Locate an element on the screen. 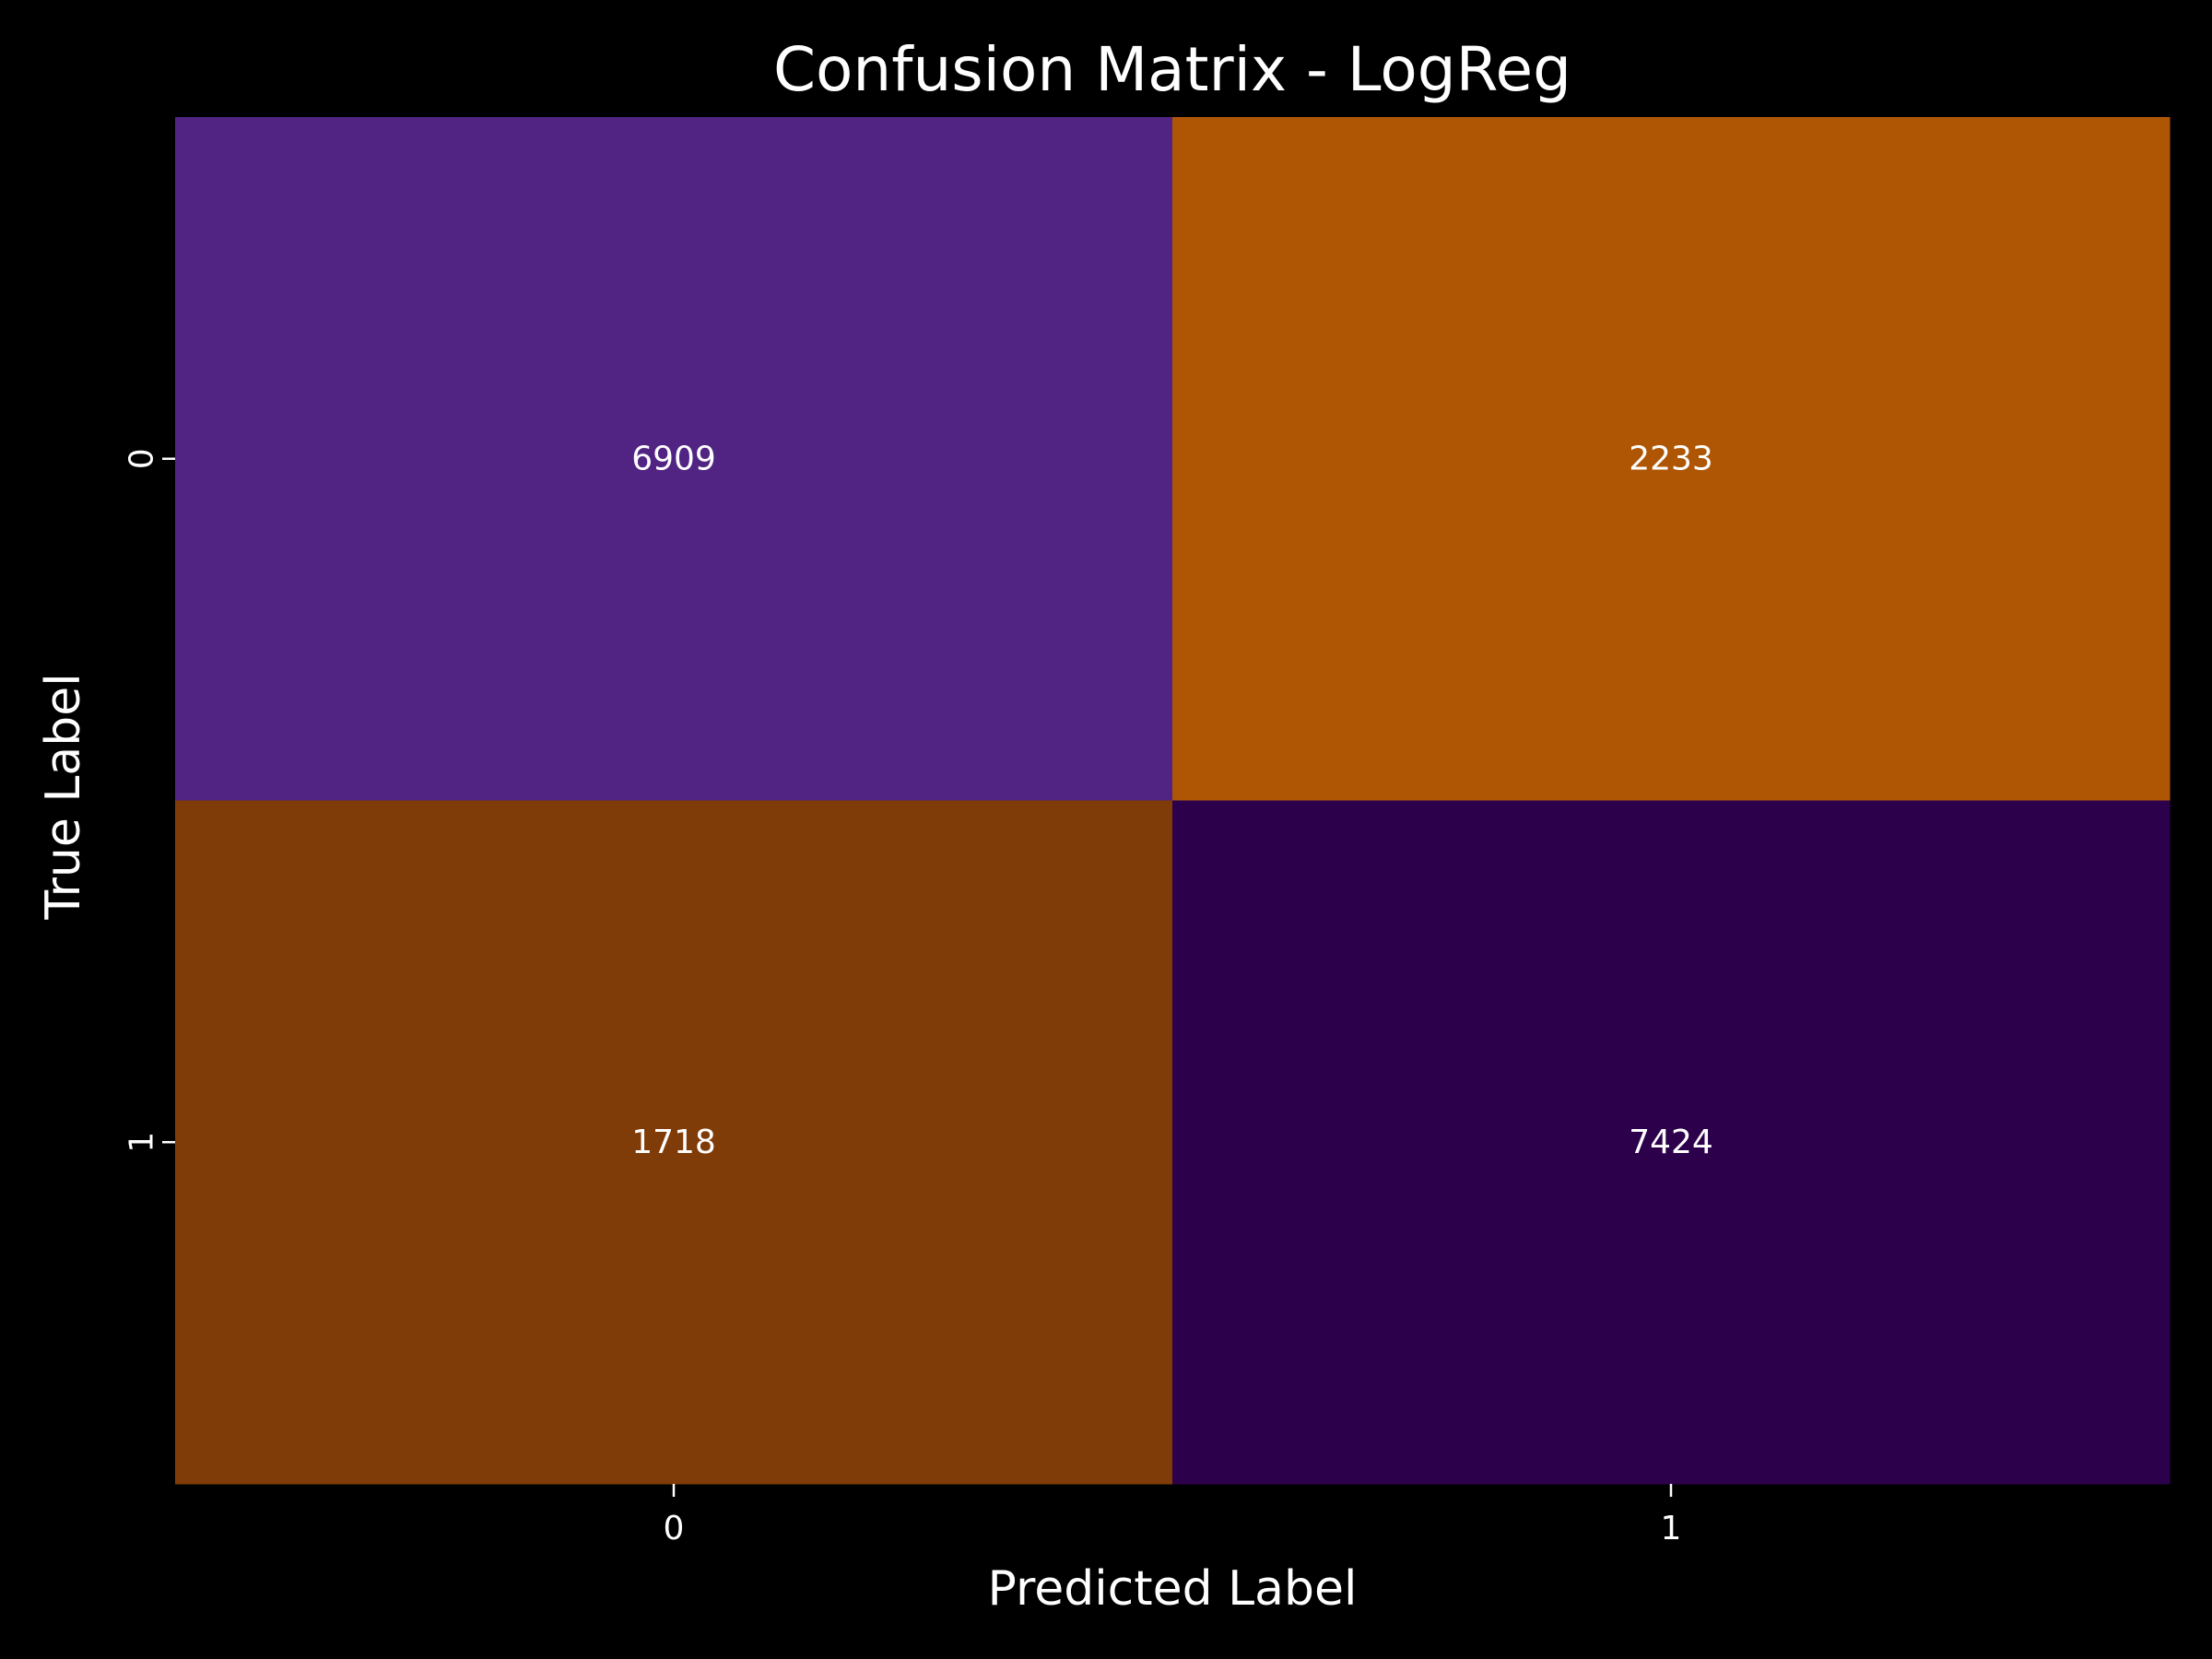 The width and height of the screenshot is (2212, 1659). cell-value-1-1: 7424 is located at coordinates (1671, 1142).